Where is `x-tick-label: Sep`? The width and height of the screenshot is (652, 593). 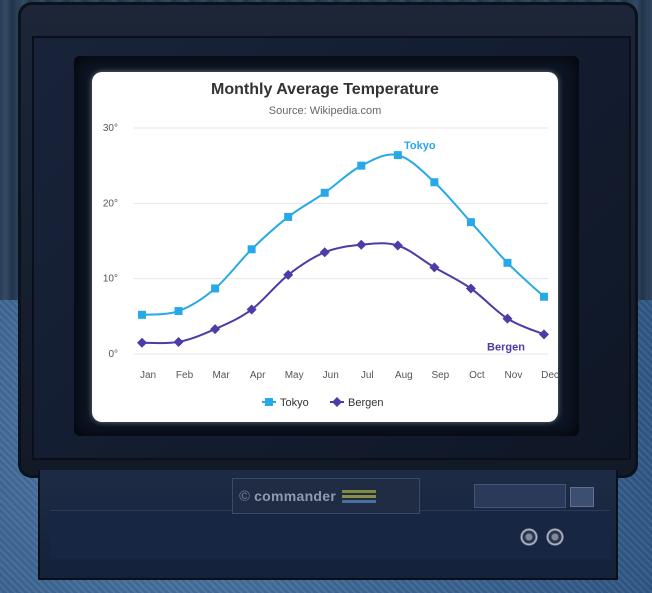 x-tick-label: Sep is located at coordinates (440, 375).